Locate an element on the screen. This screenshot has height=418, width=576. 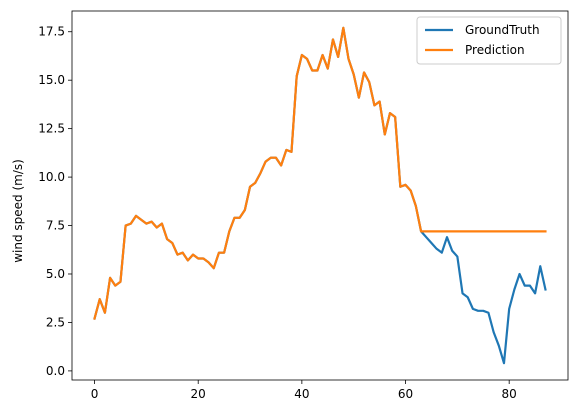
y-axis-label: wind speed (m/s) is located at coordinates (18, 211).